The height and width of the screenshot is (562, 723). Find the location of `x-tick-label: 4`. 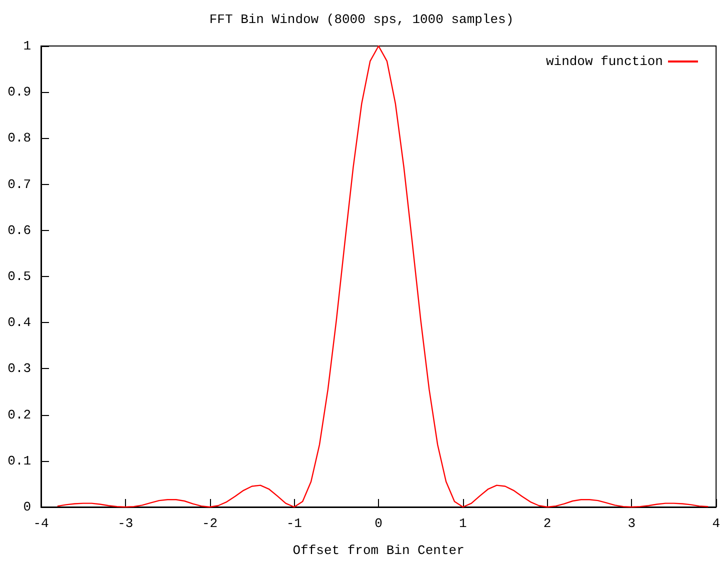

x-tick-label: 4 is located at coordinates (716, 523).